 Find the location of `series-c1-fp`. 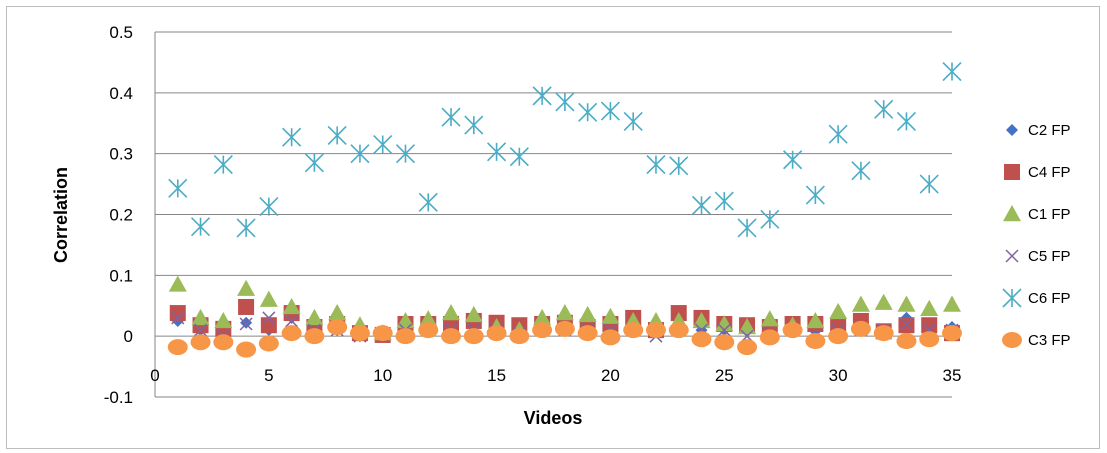

series-c1-fp is located at coordinates (564, 308).